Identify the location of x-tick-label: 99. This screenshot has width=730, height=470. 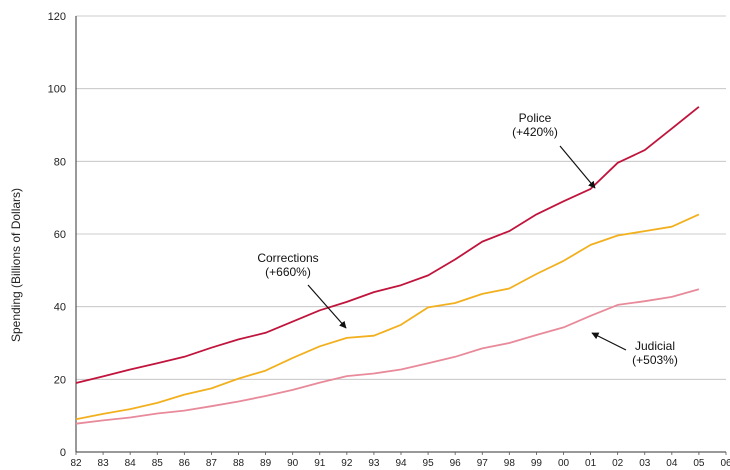
(537, 463).